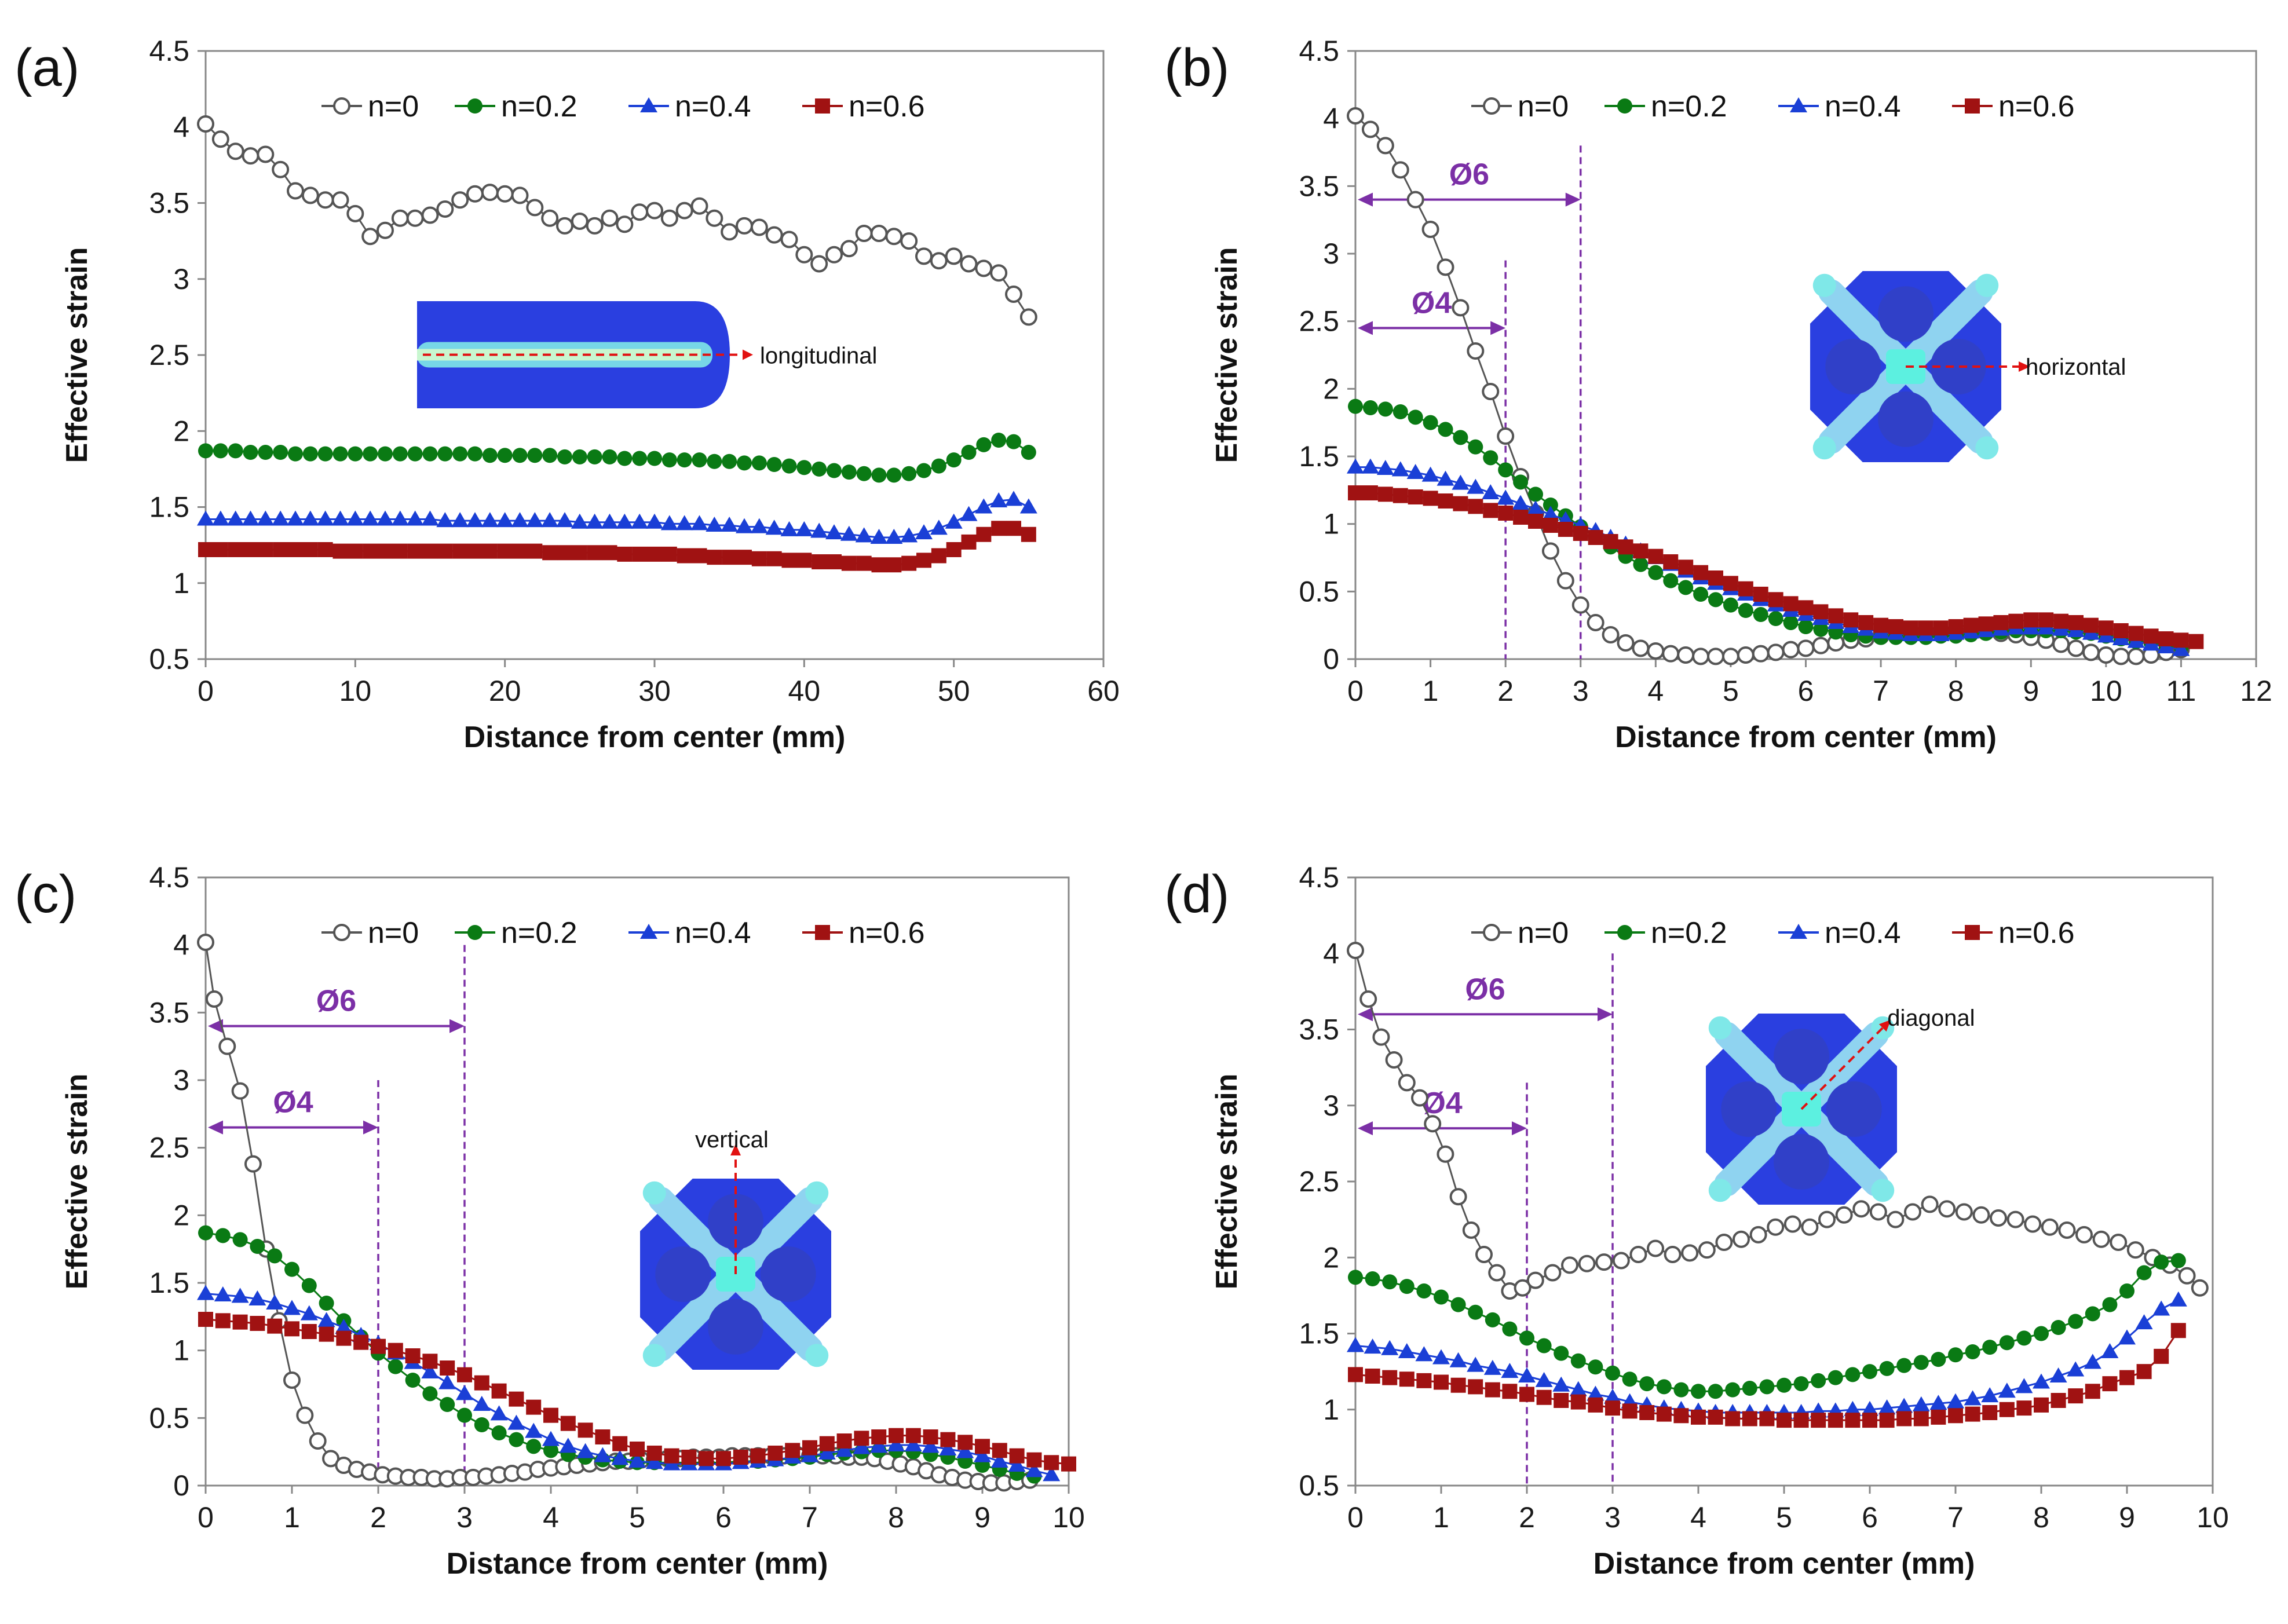 This screenshot has height=1624, width=2288. Describe the element at coordinates (505, 691) in the screenshot. I see `x-tick-label: 20` at that location.